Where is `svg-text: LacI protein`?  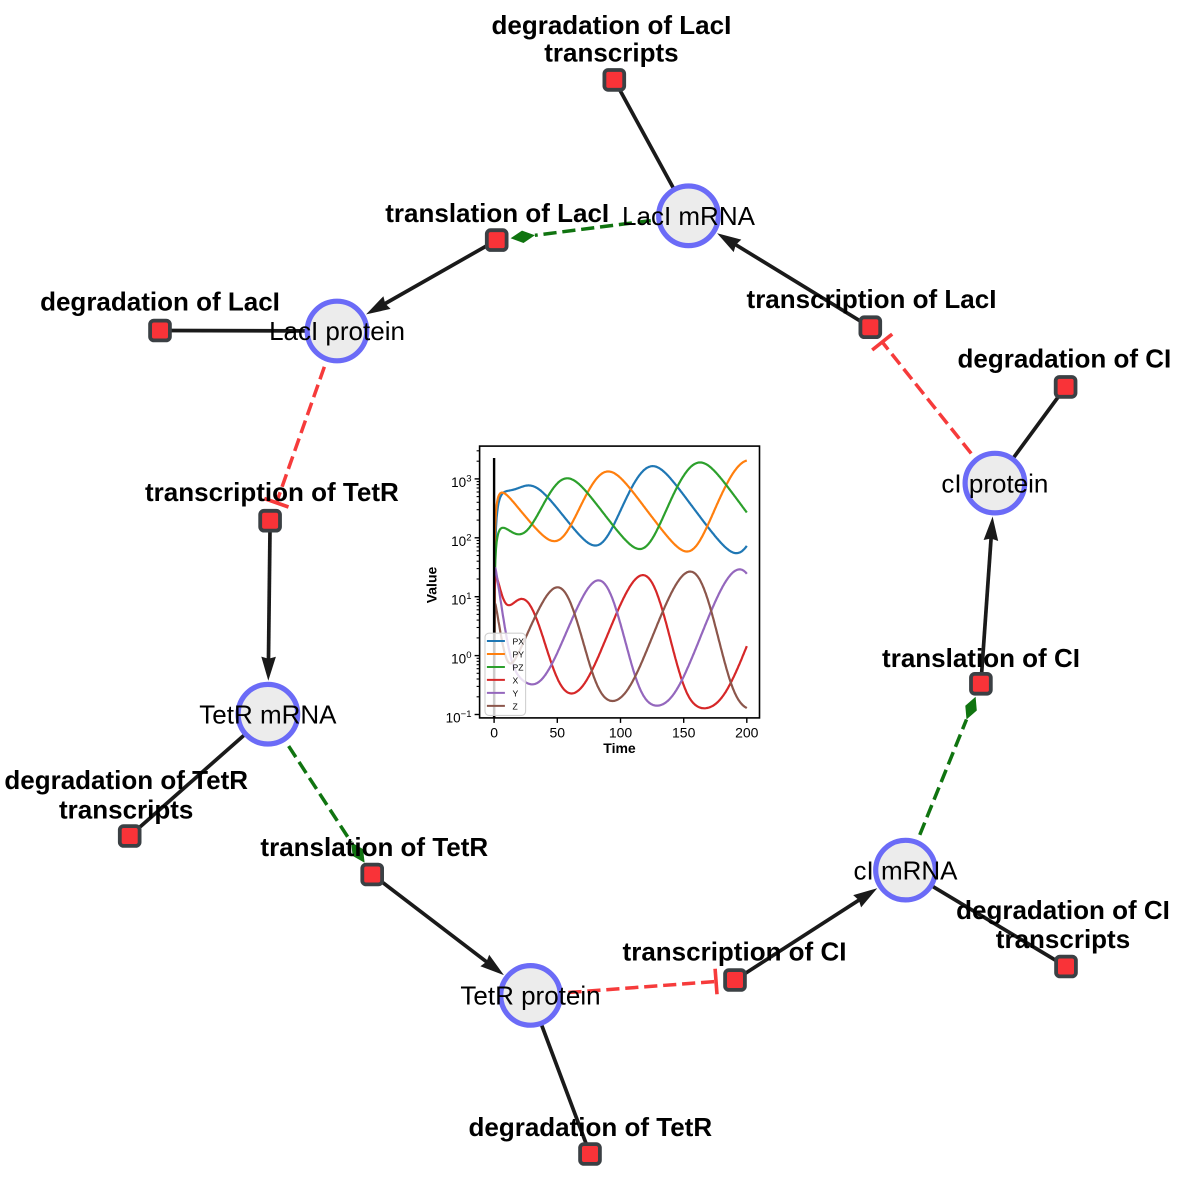 svg-text: LacI protein is located at coordinates (337, 331).